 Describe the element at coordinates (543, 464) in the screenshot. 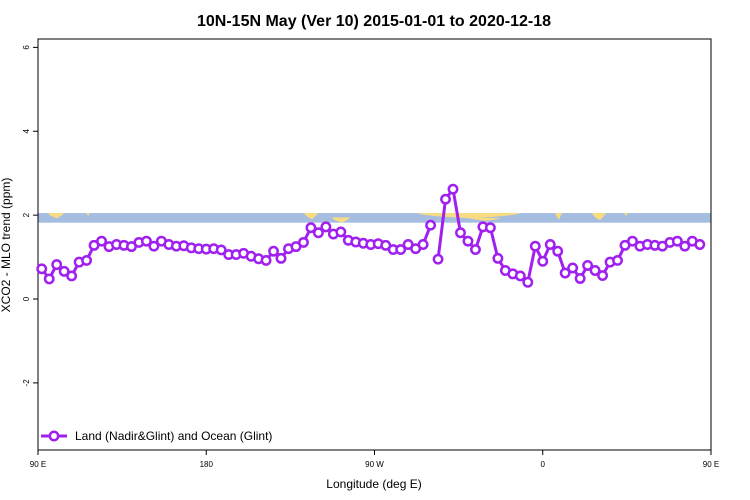

I see `x-tick-label: 0` at that location.